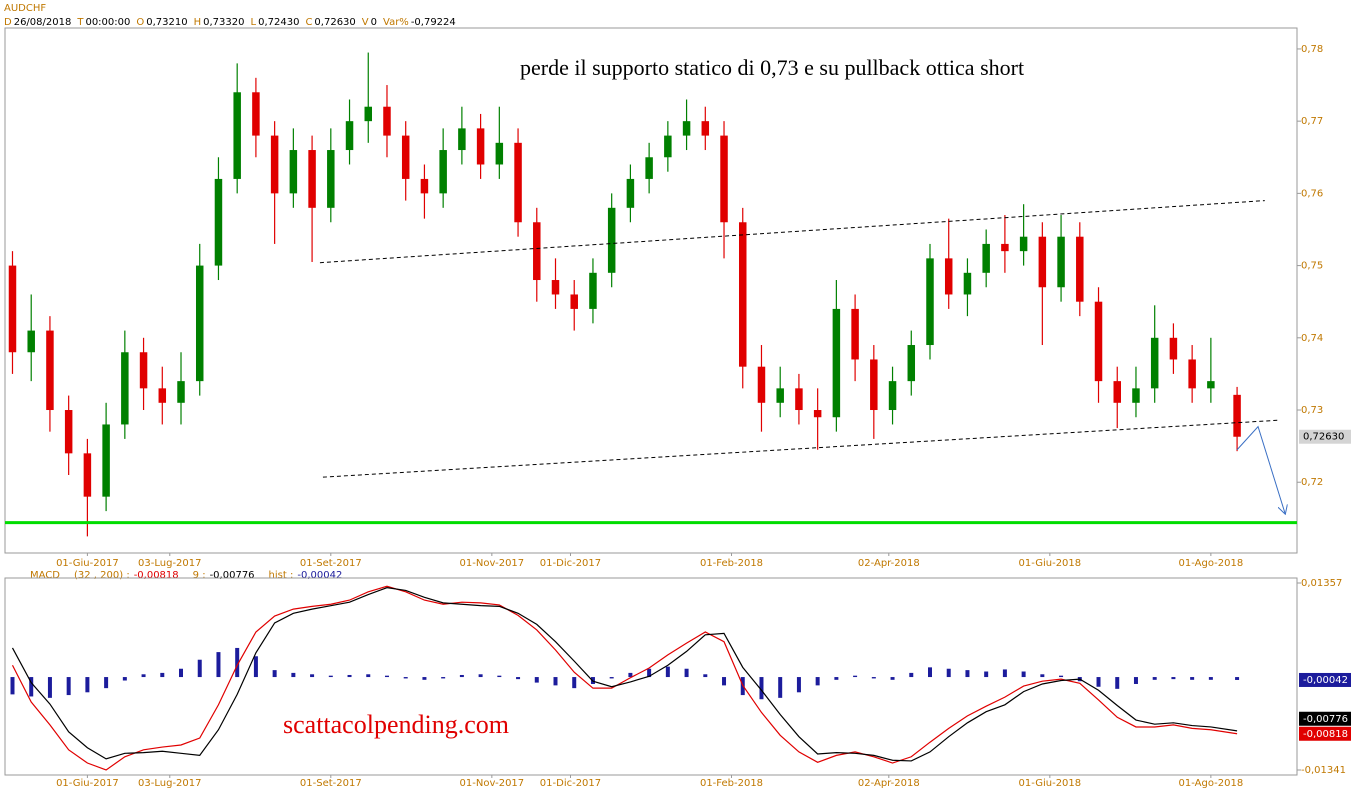  What do you see at coordinates (396, 724) in the screenshot?
I see `annotation: scattacolpending.com` at bounding box center [396, 724].